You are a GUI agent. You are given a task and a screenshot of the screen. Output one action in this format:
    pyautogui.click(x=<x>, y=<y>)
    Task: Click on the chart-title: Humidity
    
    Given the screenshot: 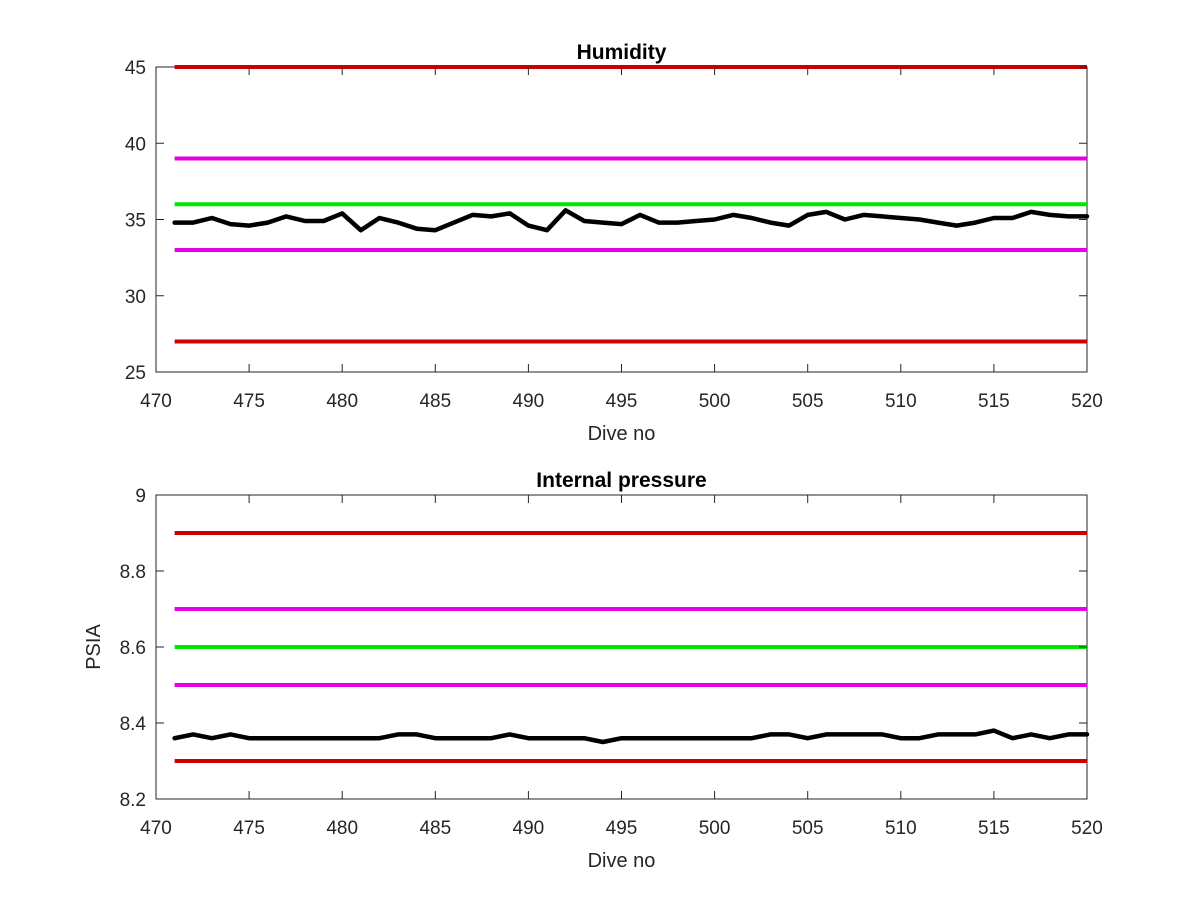 What is the action you would take?
    pyautogui.click(x=622, y=52)
    